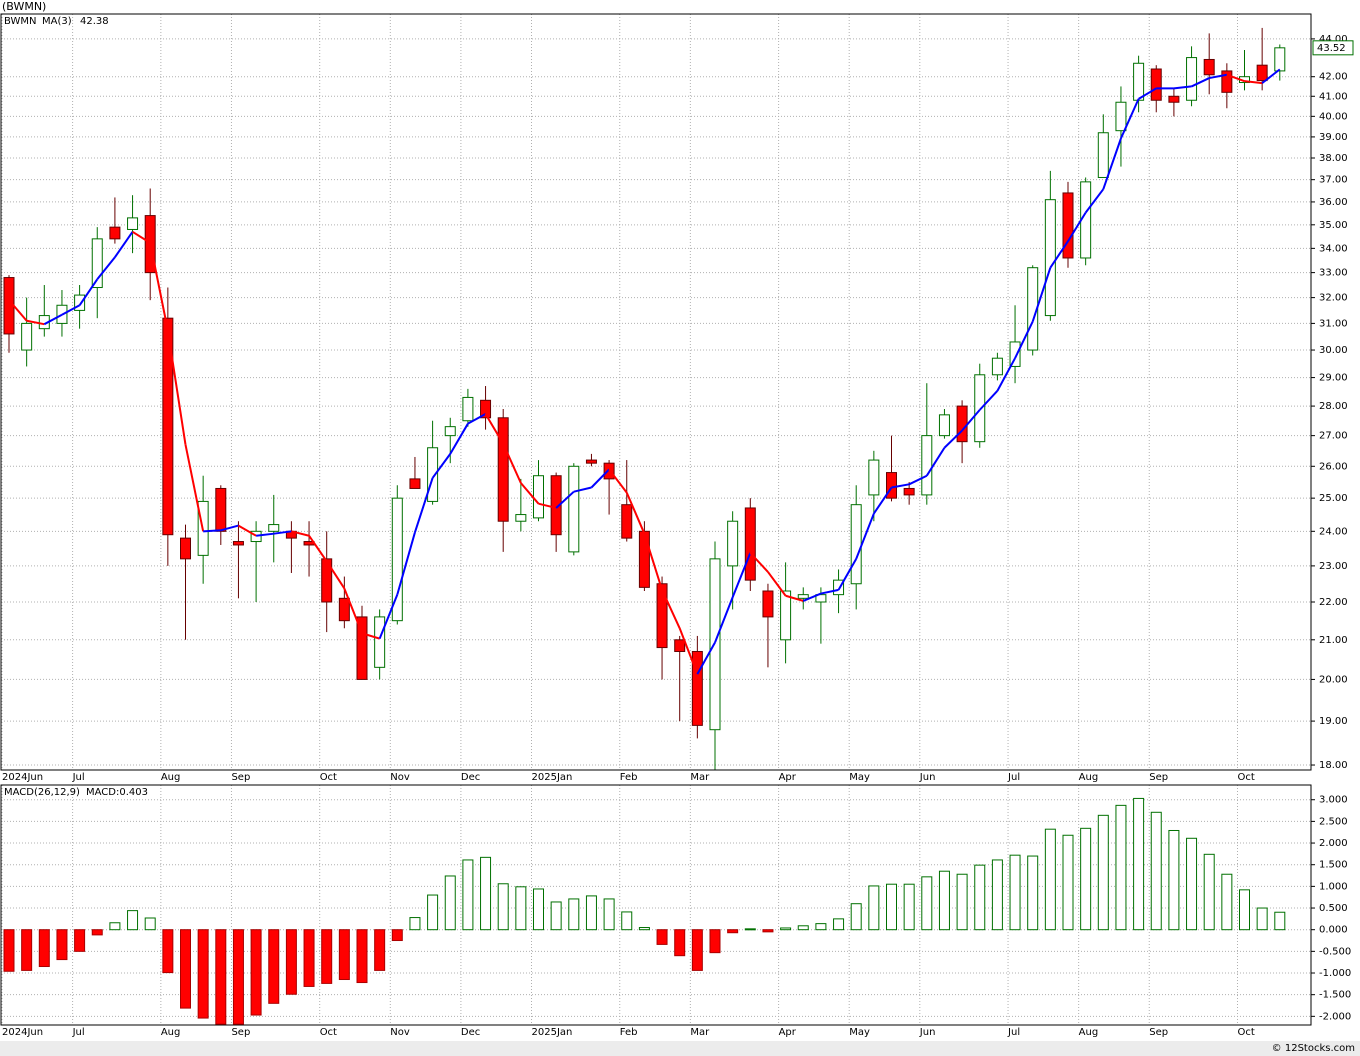 The width and height of the screenshot is (1360, 1056). What do you see at coordinates (552, 1032) in the screenshot?
I see `x-tick-label: 2025Jan` at bounding box center [552, 1032].